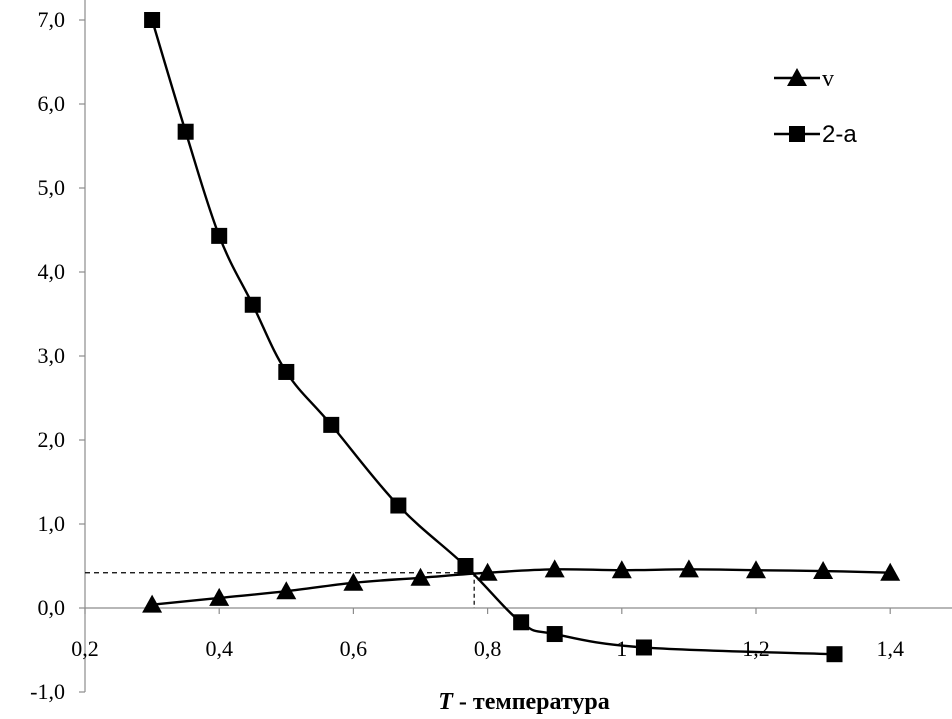  I want to click on y-tick-label: 5,0, so click(52, 187).